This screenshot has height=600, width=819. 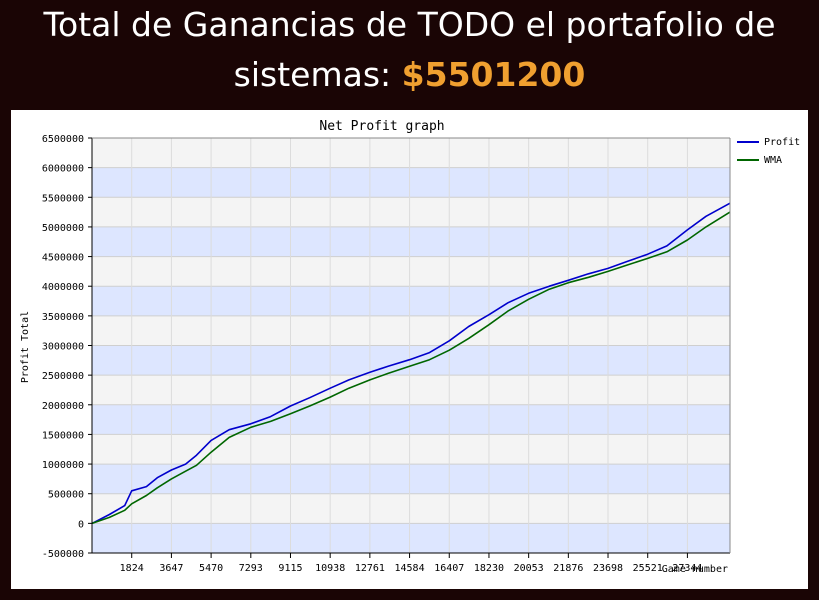 What do you see at coordinates (63, 347) in the screenshot?
I see `y-tick-label: 3000000` at bounding box center [63, 347].